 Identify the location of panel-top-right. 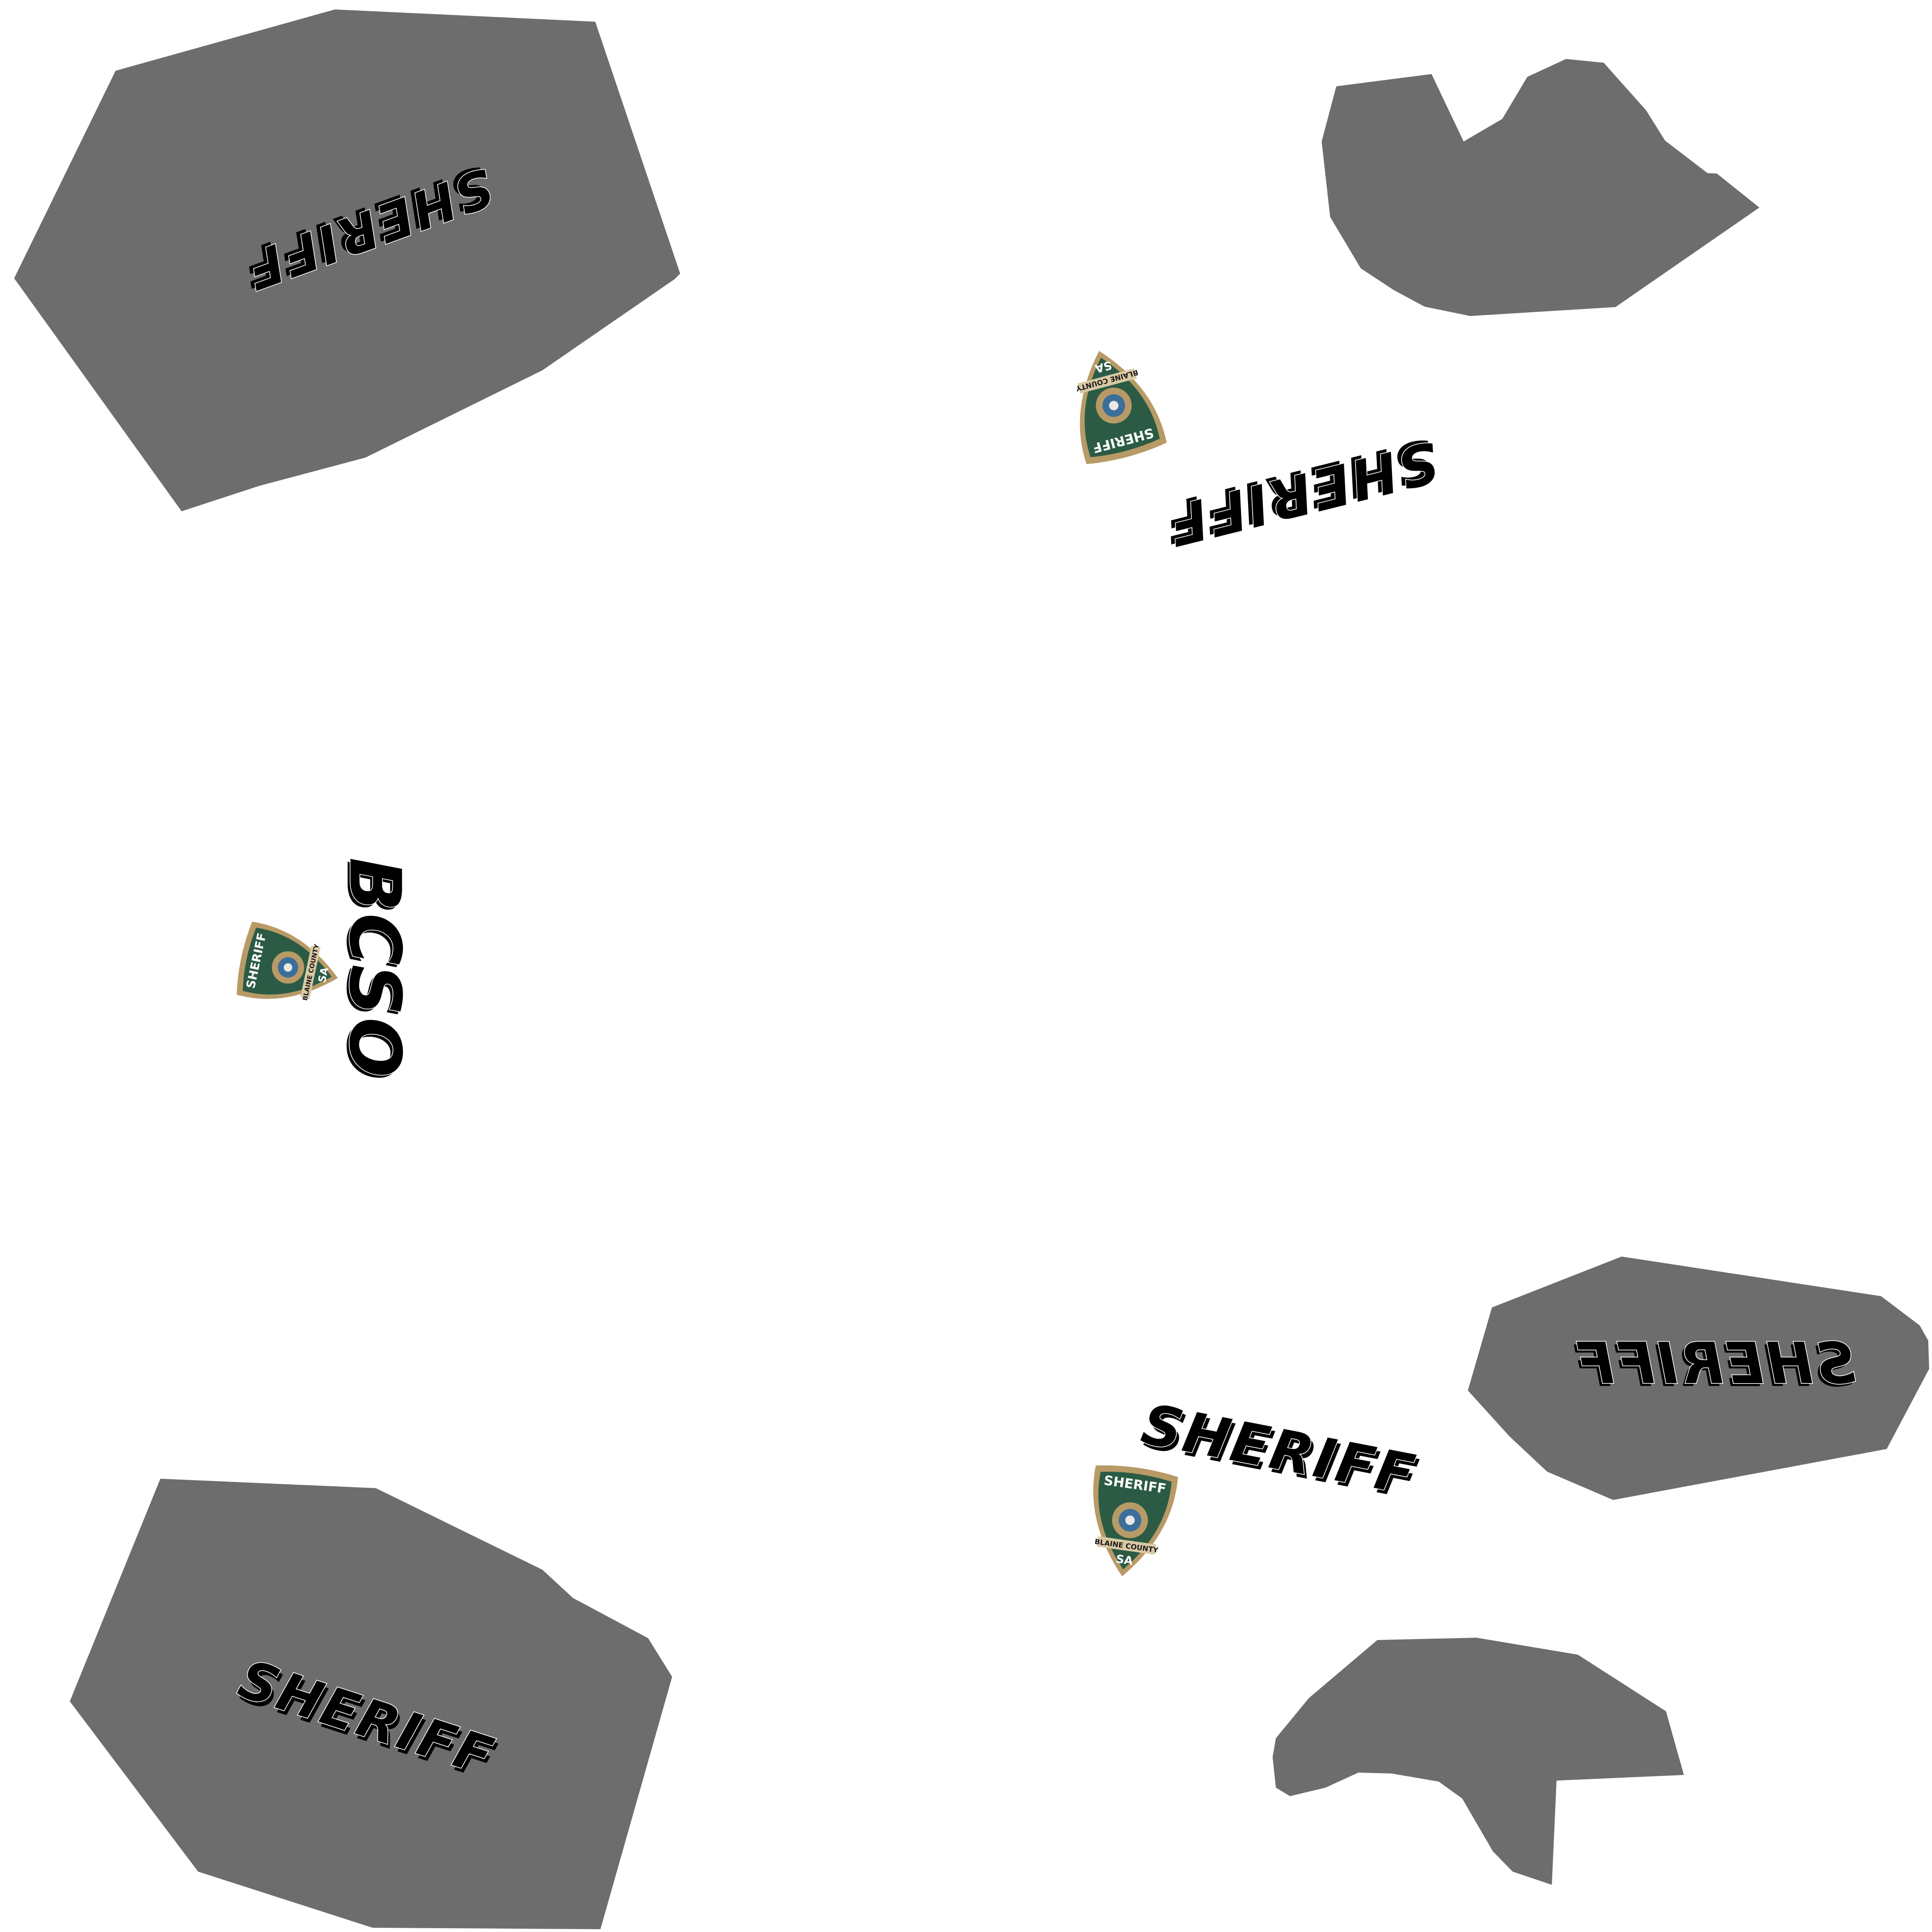
(1540, 187).